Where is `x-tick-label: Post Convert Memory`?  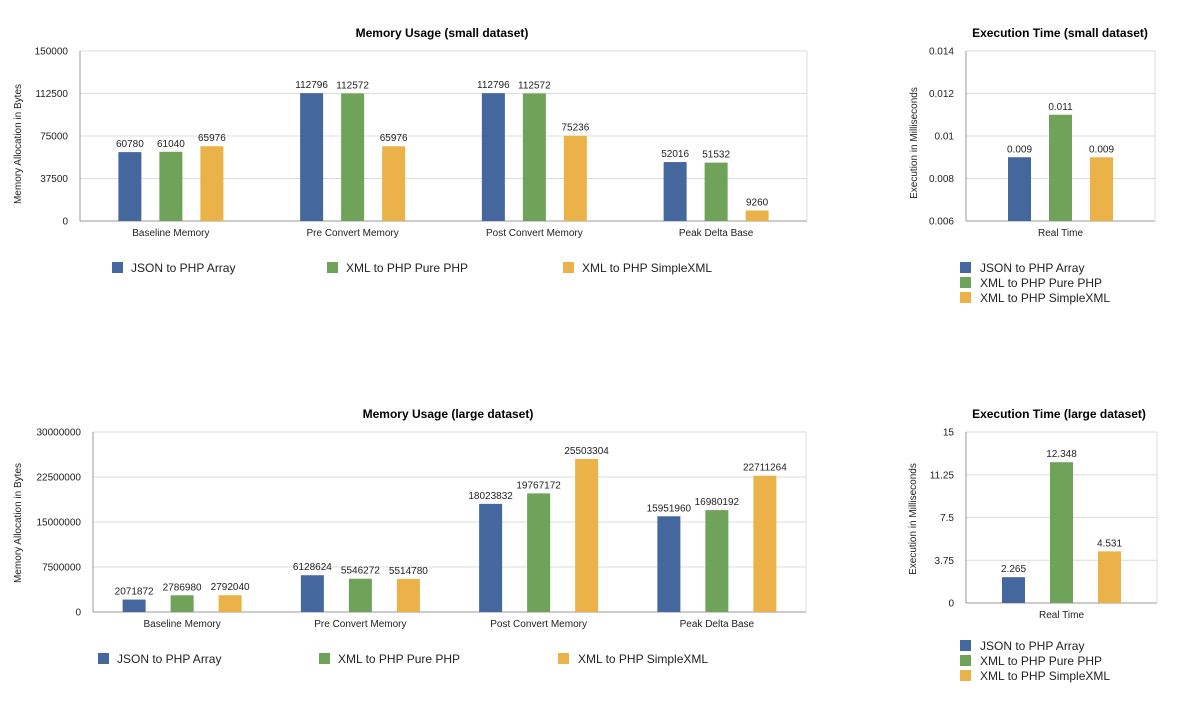
x-tick-label: Post Convert Memory is located at coordinates (538, 624).